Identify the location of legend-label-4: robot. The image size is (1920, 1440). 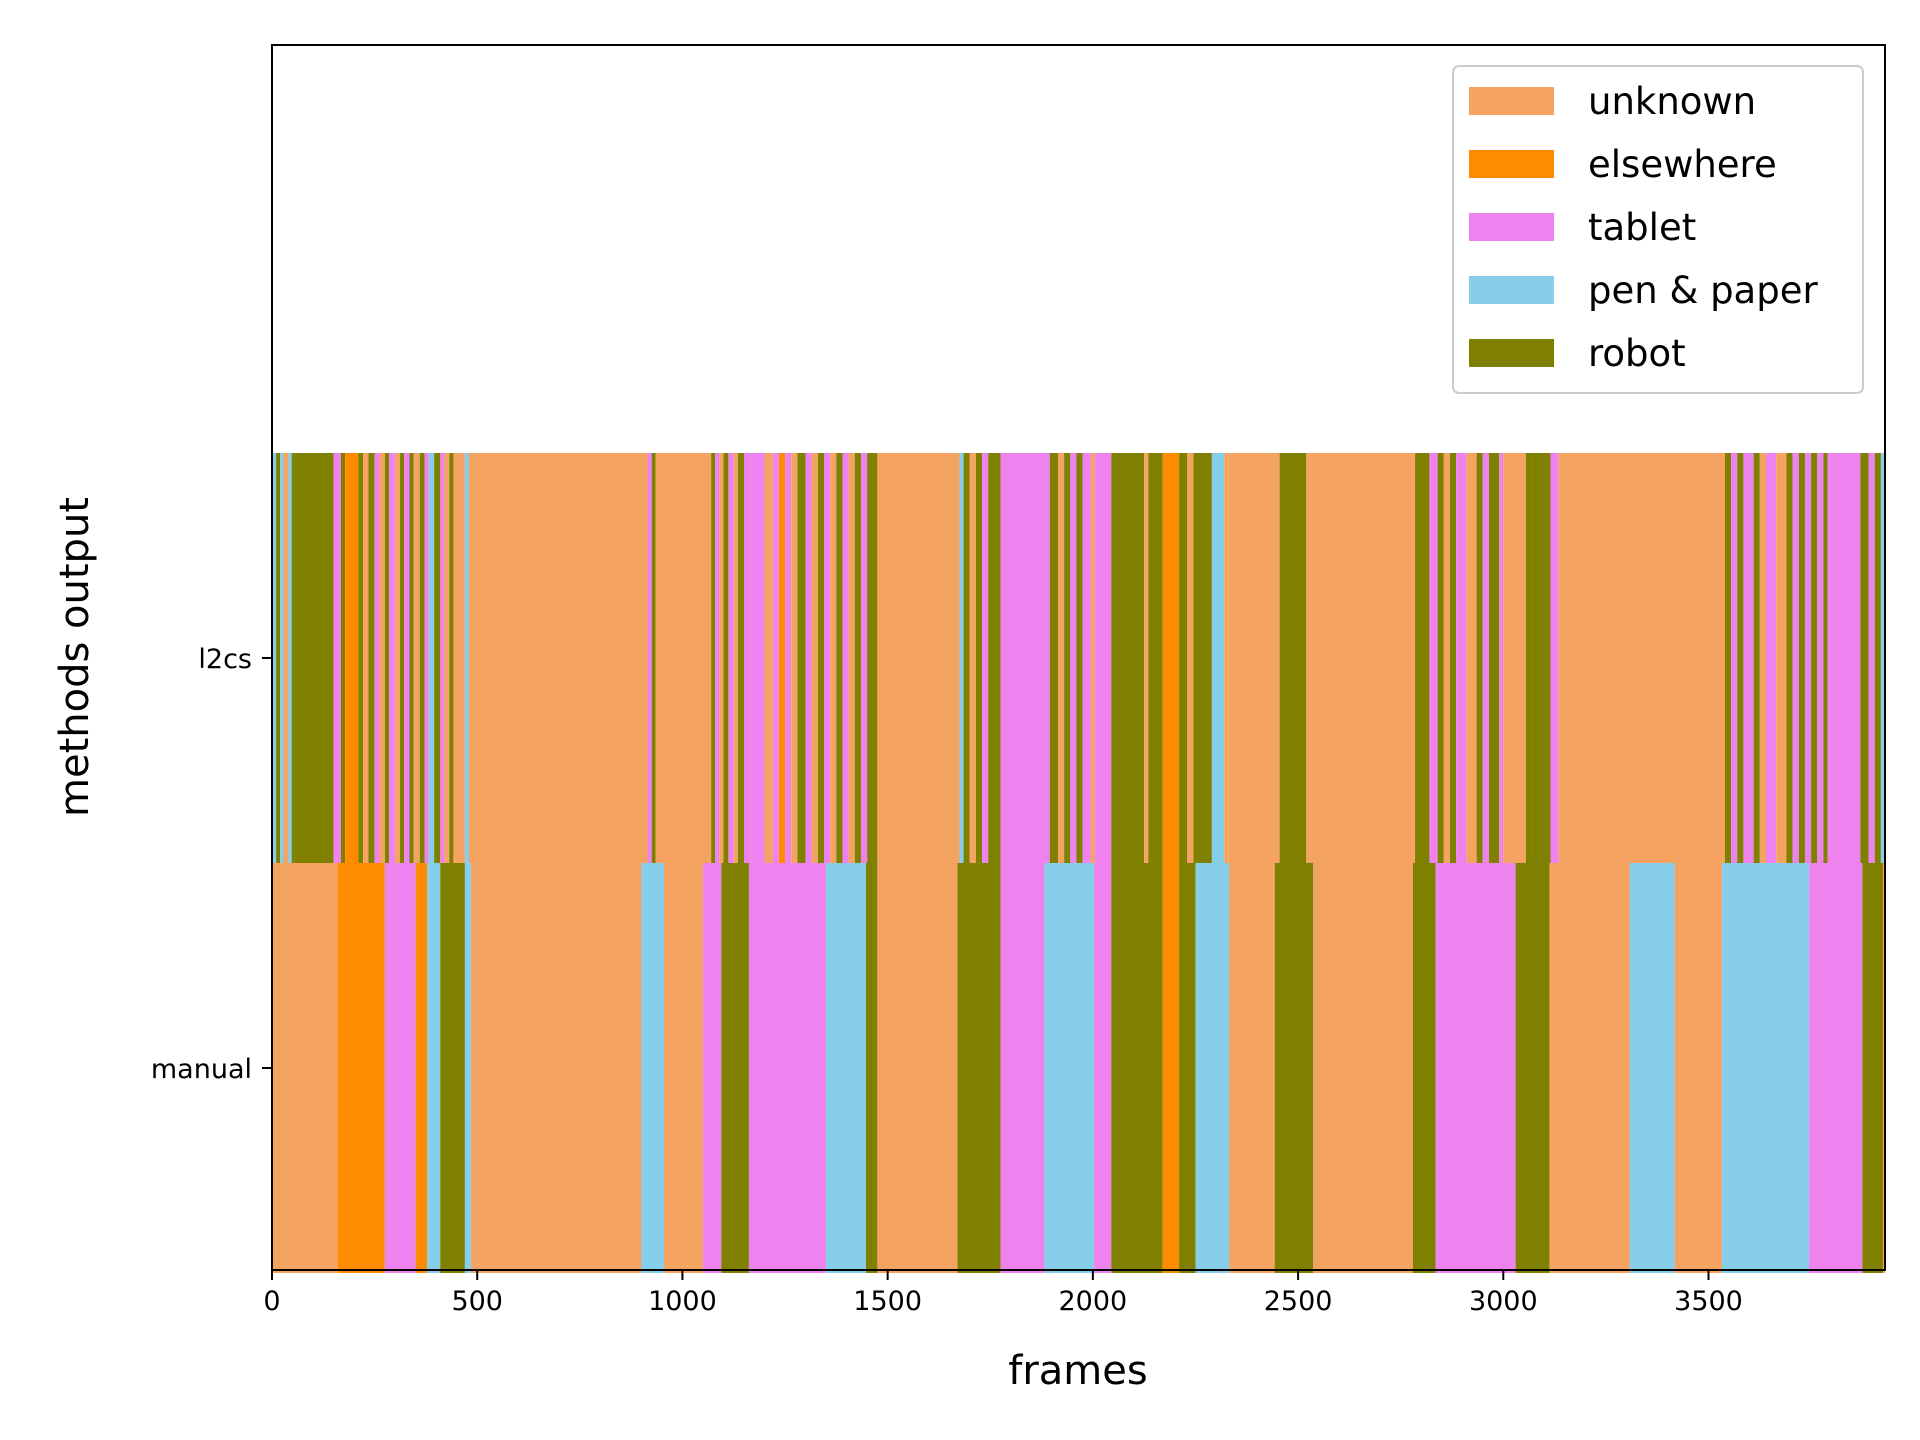
(1637, 353).